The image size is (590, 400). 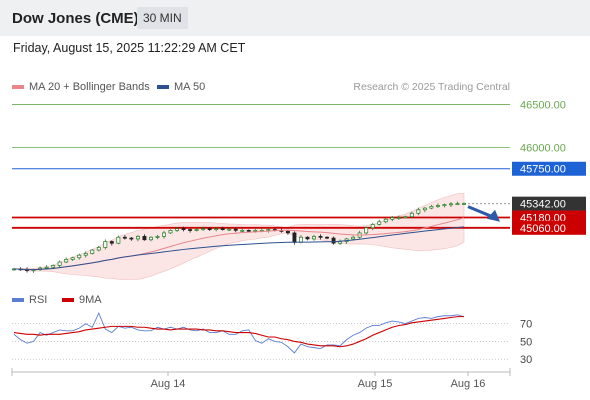 What do you see at coordinates (526, 325) in the screenshot?
I see `rsi-tick-70: 70` at bounding box center [526, 325].